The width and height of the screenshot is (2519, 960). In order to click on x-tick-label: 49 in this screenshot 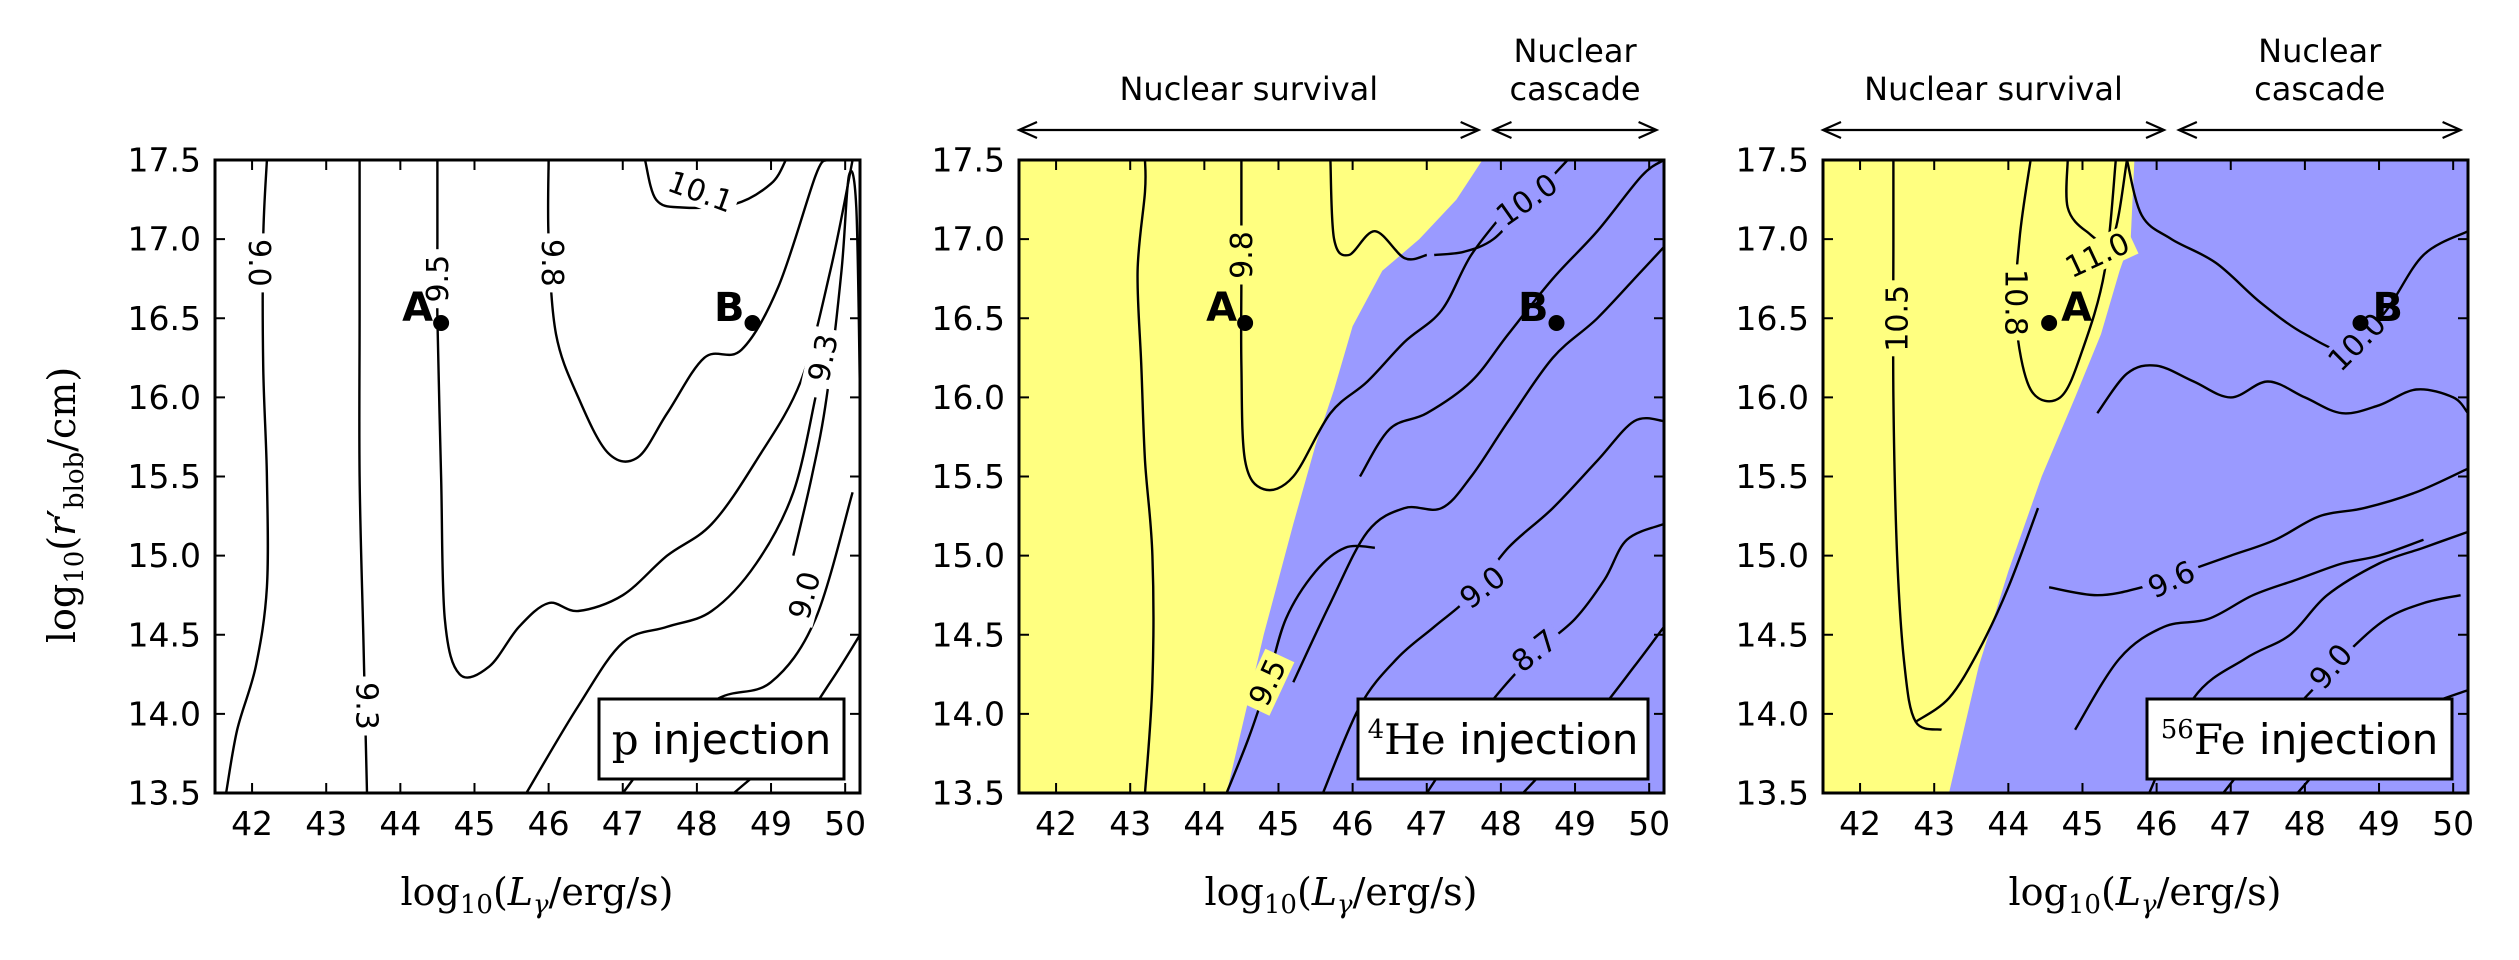, I will do `click(1575, 823)`.